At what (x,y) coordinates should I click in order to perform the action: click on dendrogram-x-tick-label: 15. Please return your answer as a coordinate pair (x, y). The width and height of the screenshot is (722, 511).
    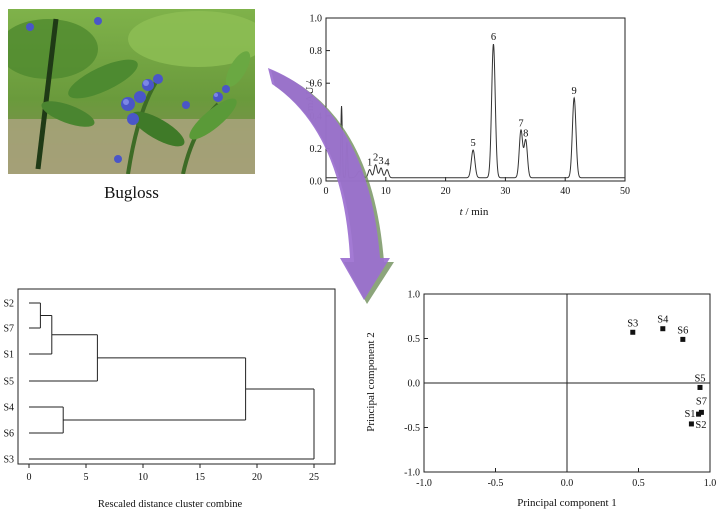
    Looking at the image, I should click on (200, 477).